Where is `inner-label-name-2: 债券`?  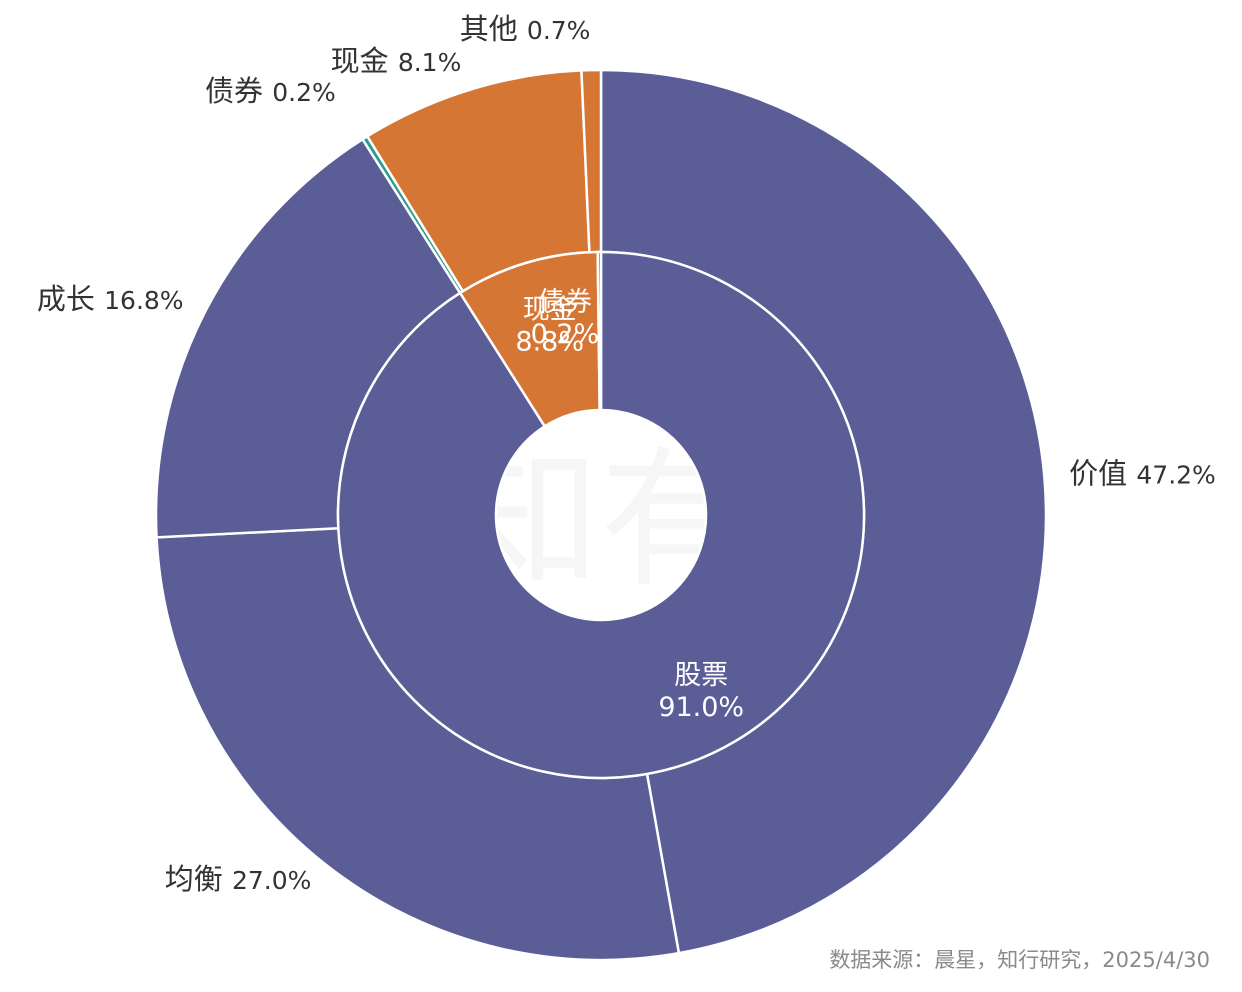
inner-label-name-2: 债券 is located at coordinates (565, 302).